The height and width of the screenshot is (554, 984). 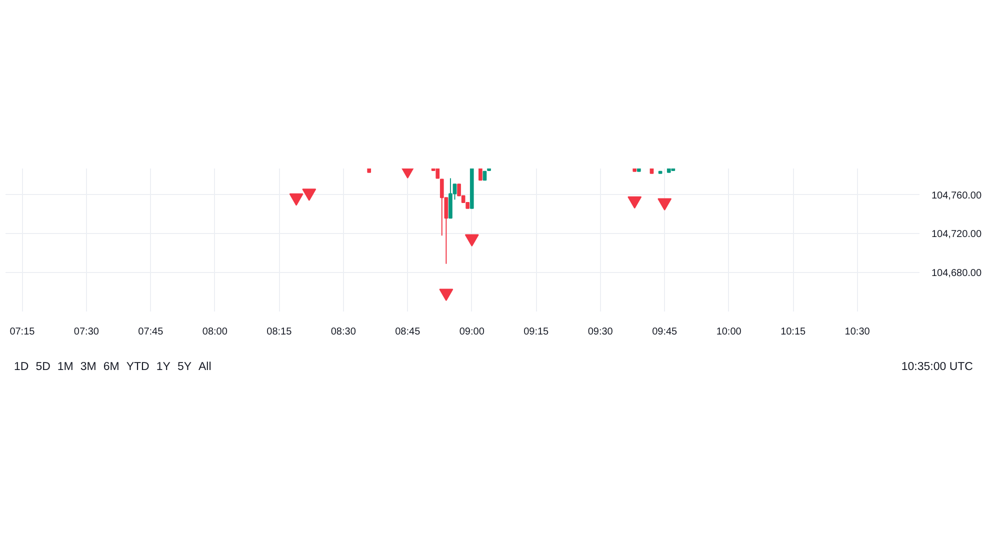 I want to click on text: 1D, so click(x=21, y=367).